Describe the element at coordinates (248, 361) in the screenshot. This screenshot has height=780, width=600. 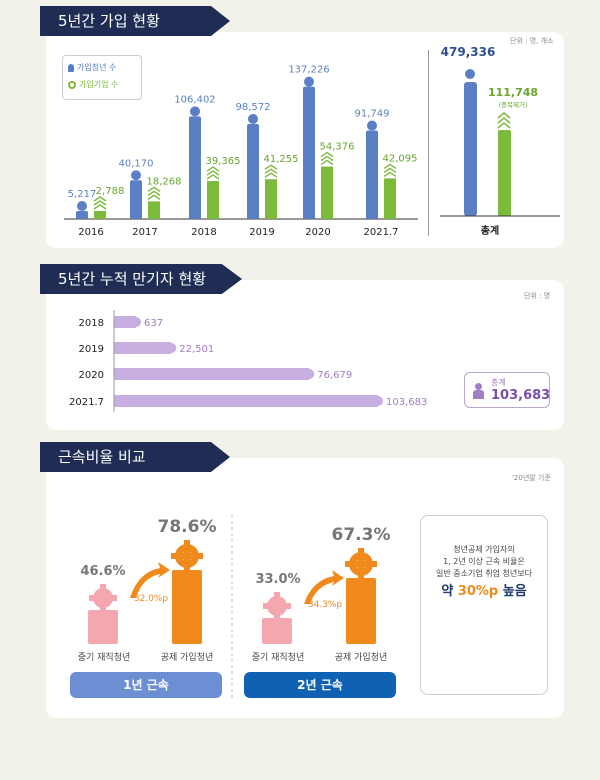
I see `maturity-chart: 2018 637 2019 22,501 2020 76,679 2021.7 103,683` at that location.